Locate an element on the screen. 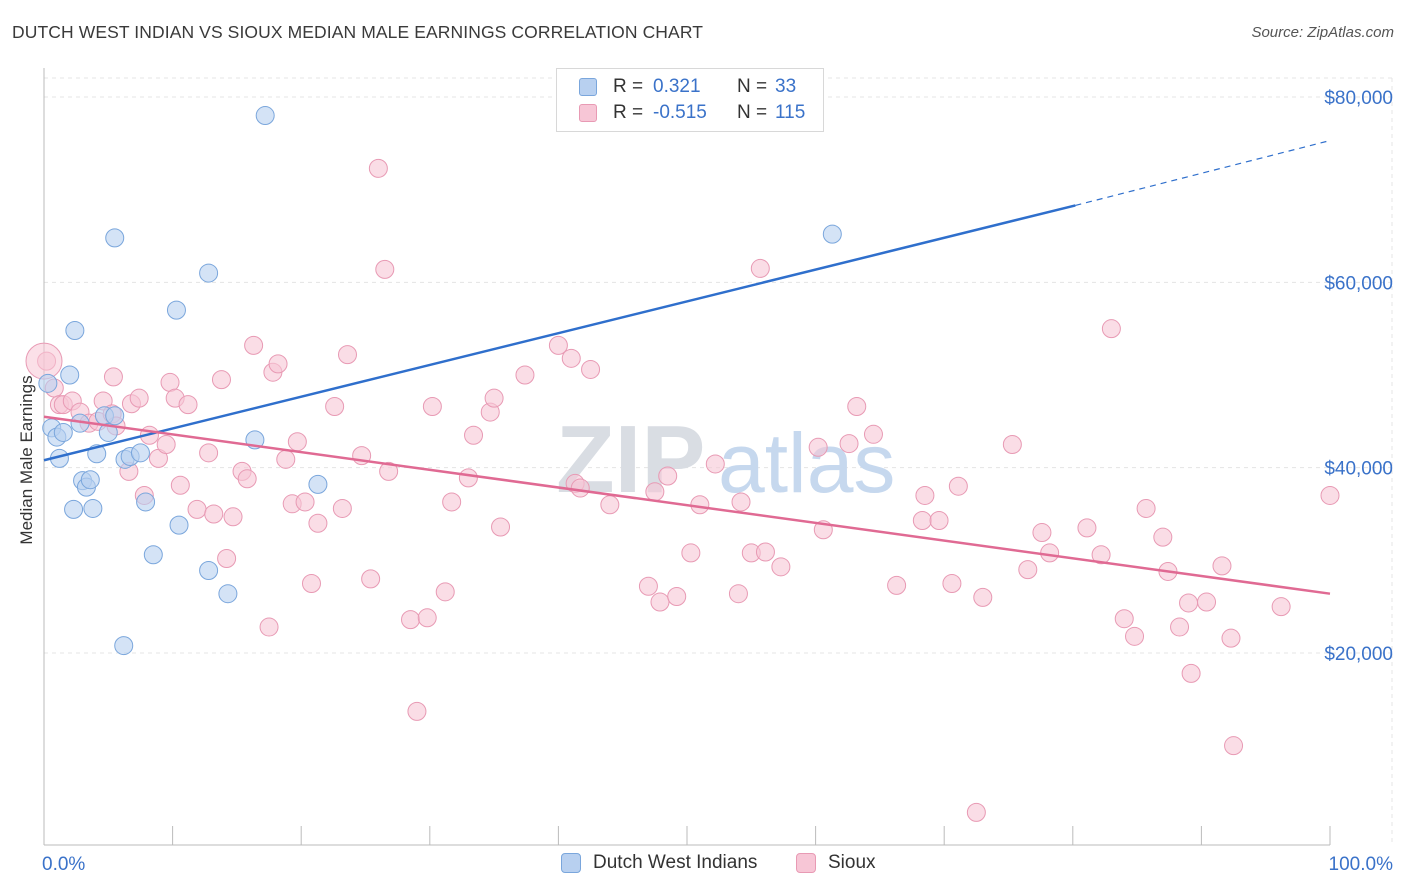 This screenshot has width=1406, height=892. dutch-west-indians-trend-extension is located at coordinates (1203, 173).